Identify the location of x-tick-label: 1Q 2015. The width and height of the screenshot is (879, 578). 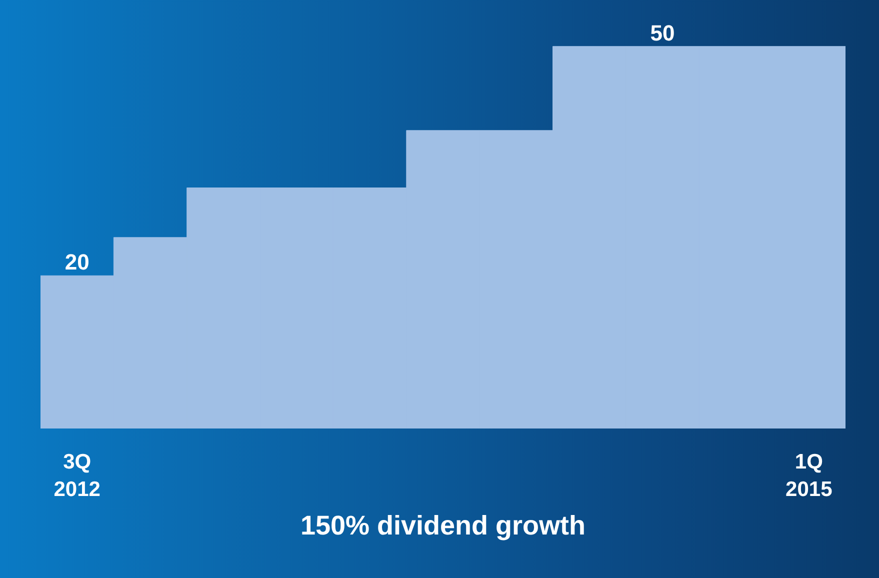
(809, 476).